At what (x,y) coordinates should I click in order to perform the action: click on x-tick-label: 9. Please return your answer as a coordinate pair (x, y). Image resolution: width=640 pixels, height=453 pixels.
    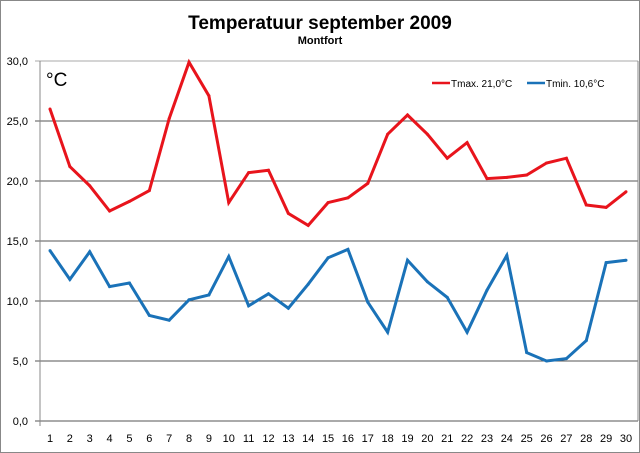
    Looking at the image, I should click on (209, 439).